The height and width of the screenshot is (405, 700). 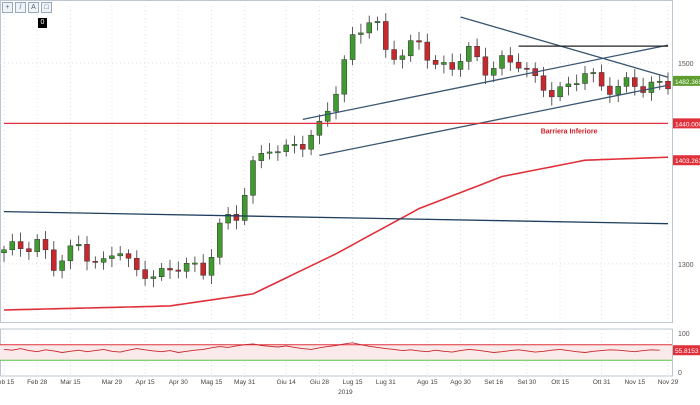 What do you see at coordinates (70, 382) in the screenshot?
I see `x-tick-label: Mar 15` at bounding box center [70, 382].